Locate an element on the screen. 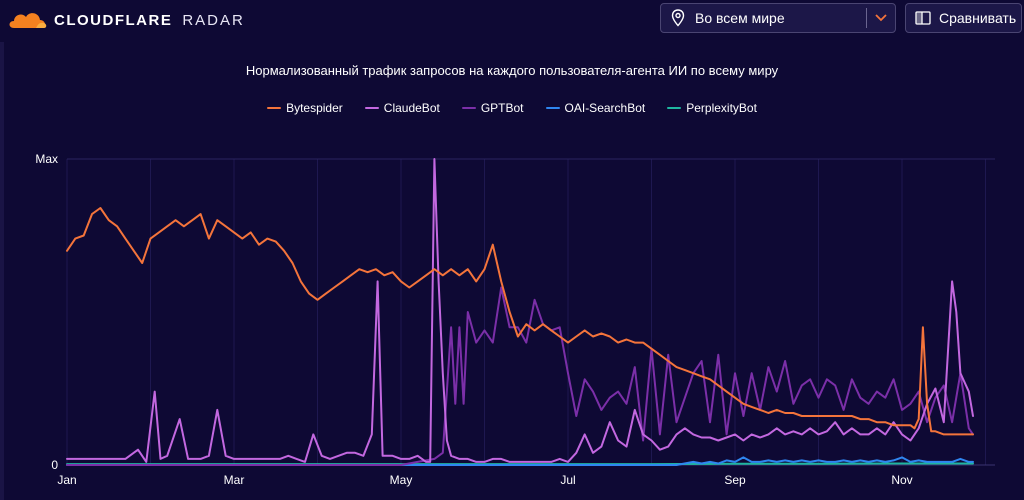  legend-label: ClaudeBot is located at coordinates (411, 108).